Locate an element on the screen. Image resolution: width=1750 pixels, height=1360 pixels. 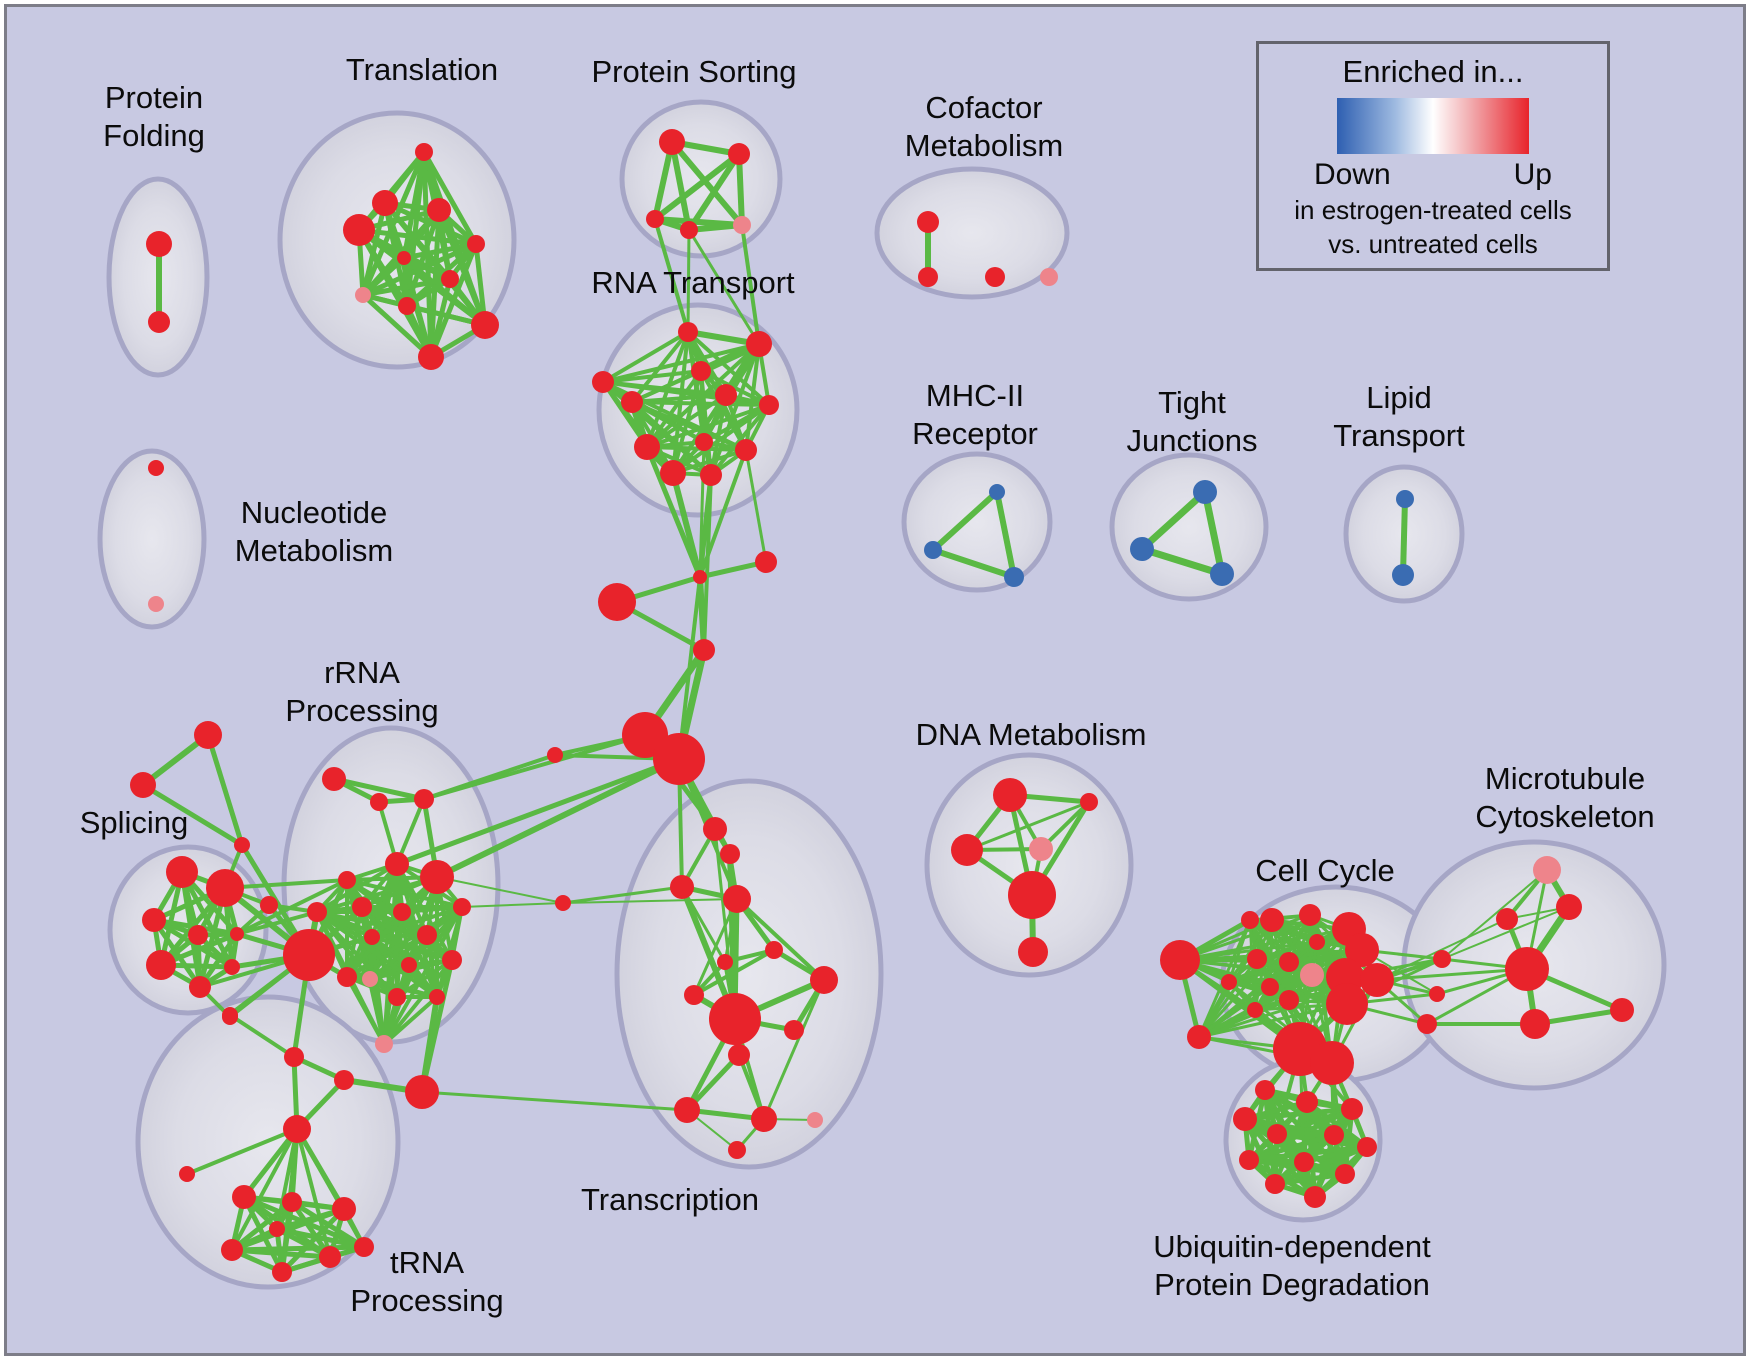
cluster-label-ubiquitin-degradation: Ubiquitin-dependent Protein Degradation is located at coordinates (1292, 1265).